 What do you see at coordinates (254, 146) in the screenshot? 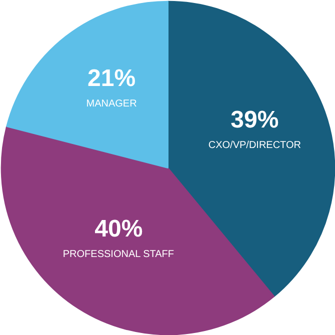
I see `slice-label: CXO/VP/DIRECTOR` at bounding box center [254, 146].